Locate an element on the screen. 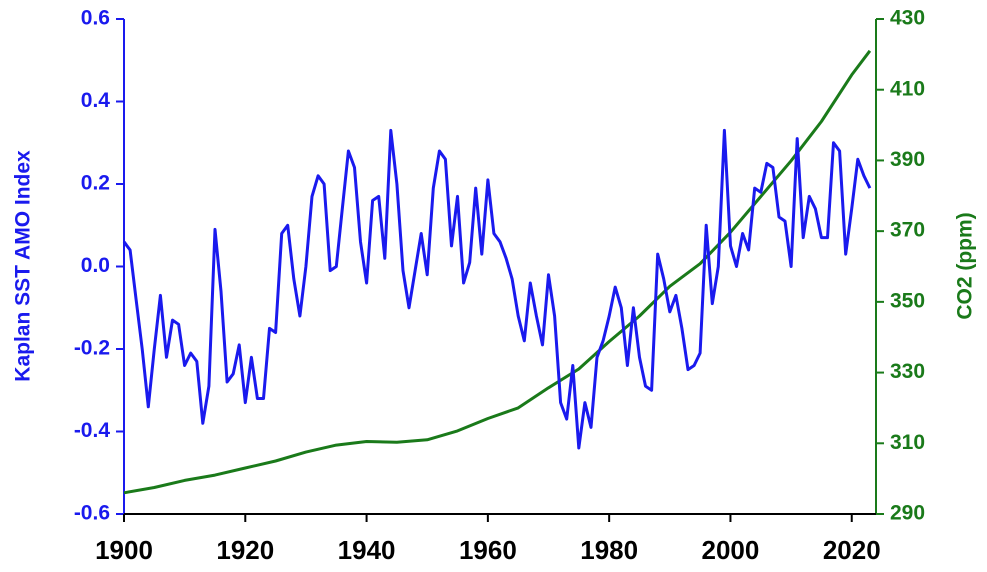 The width and height of the screenshot is (987, 572). x-tick-label: 2020 is located at coordinates (852, 550).